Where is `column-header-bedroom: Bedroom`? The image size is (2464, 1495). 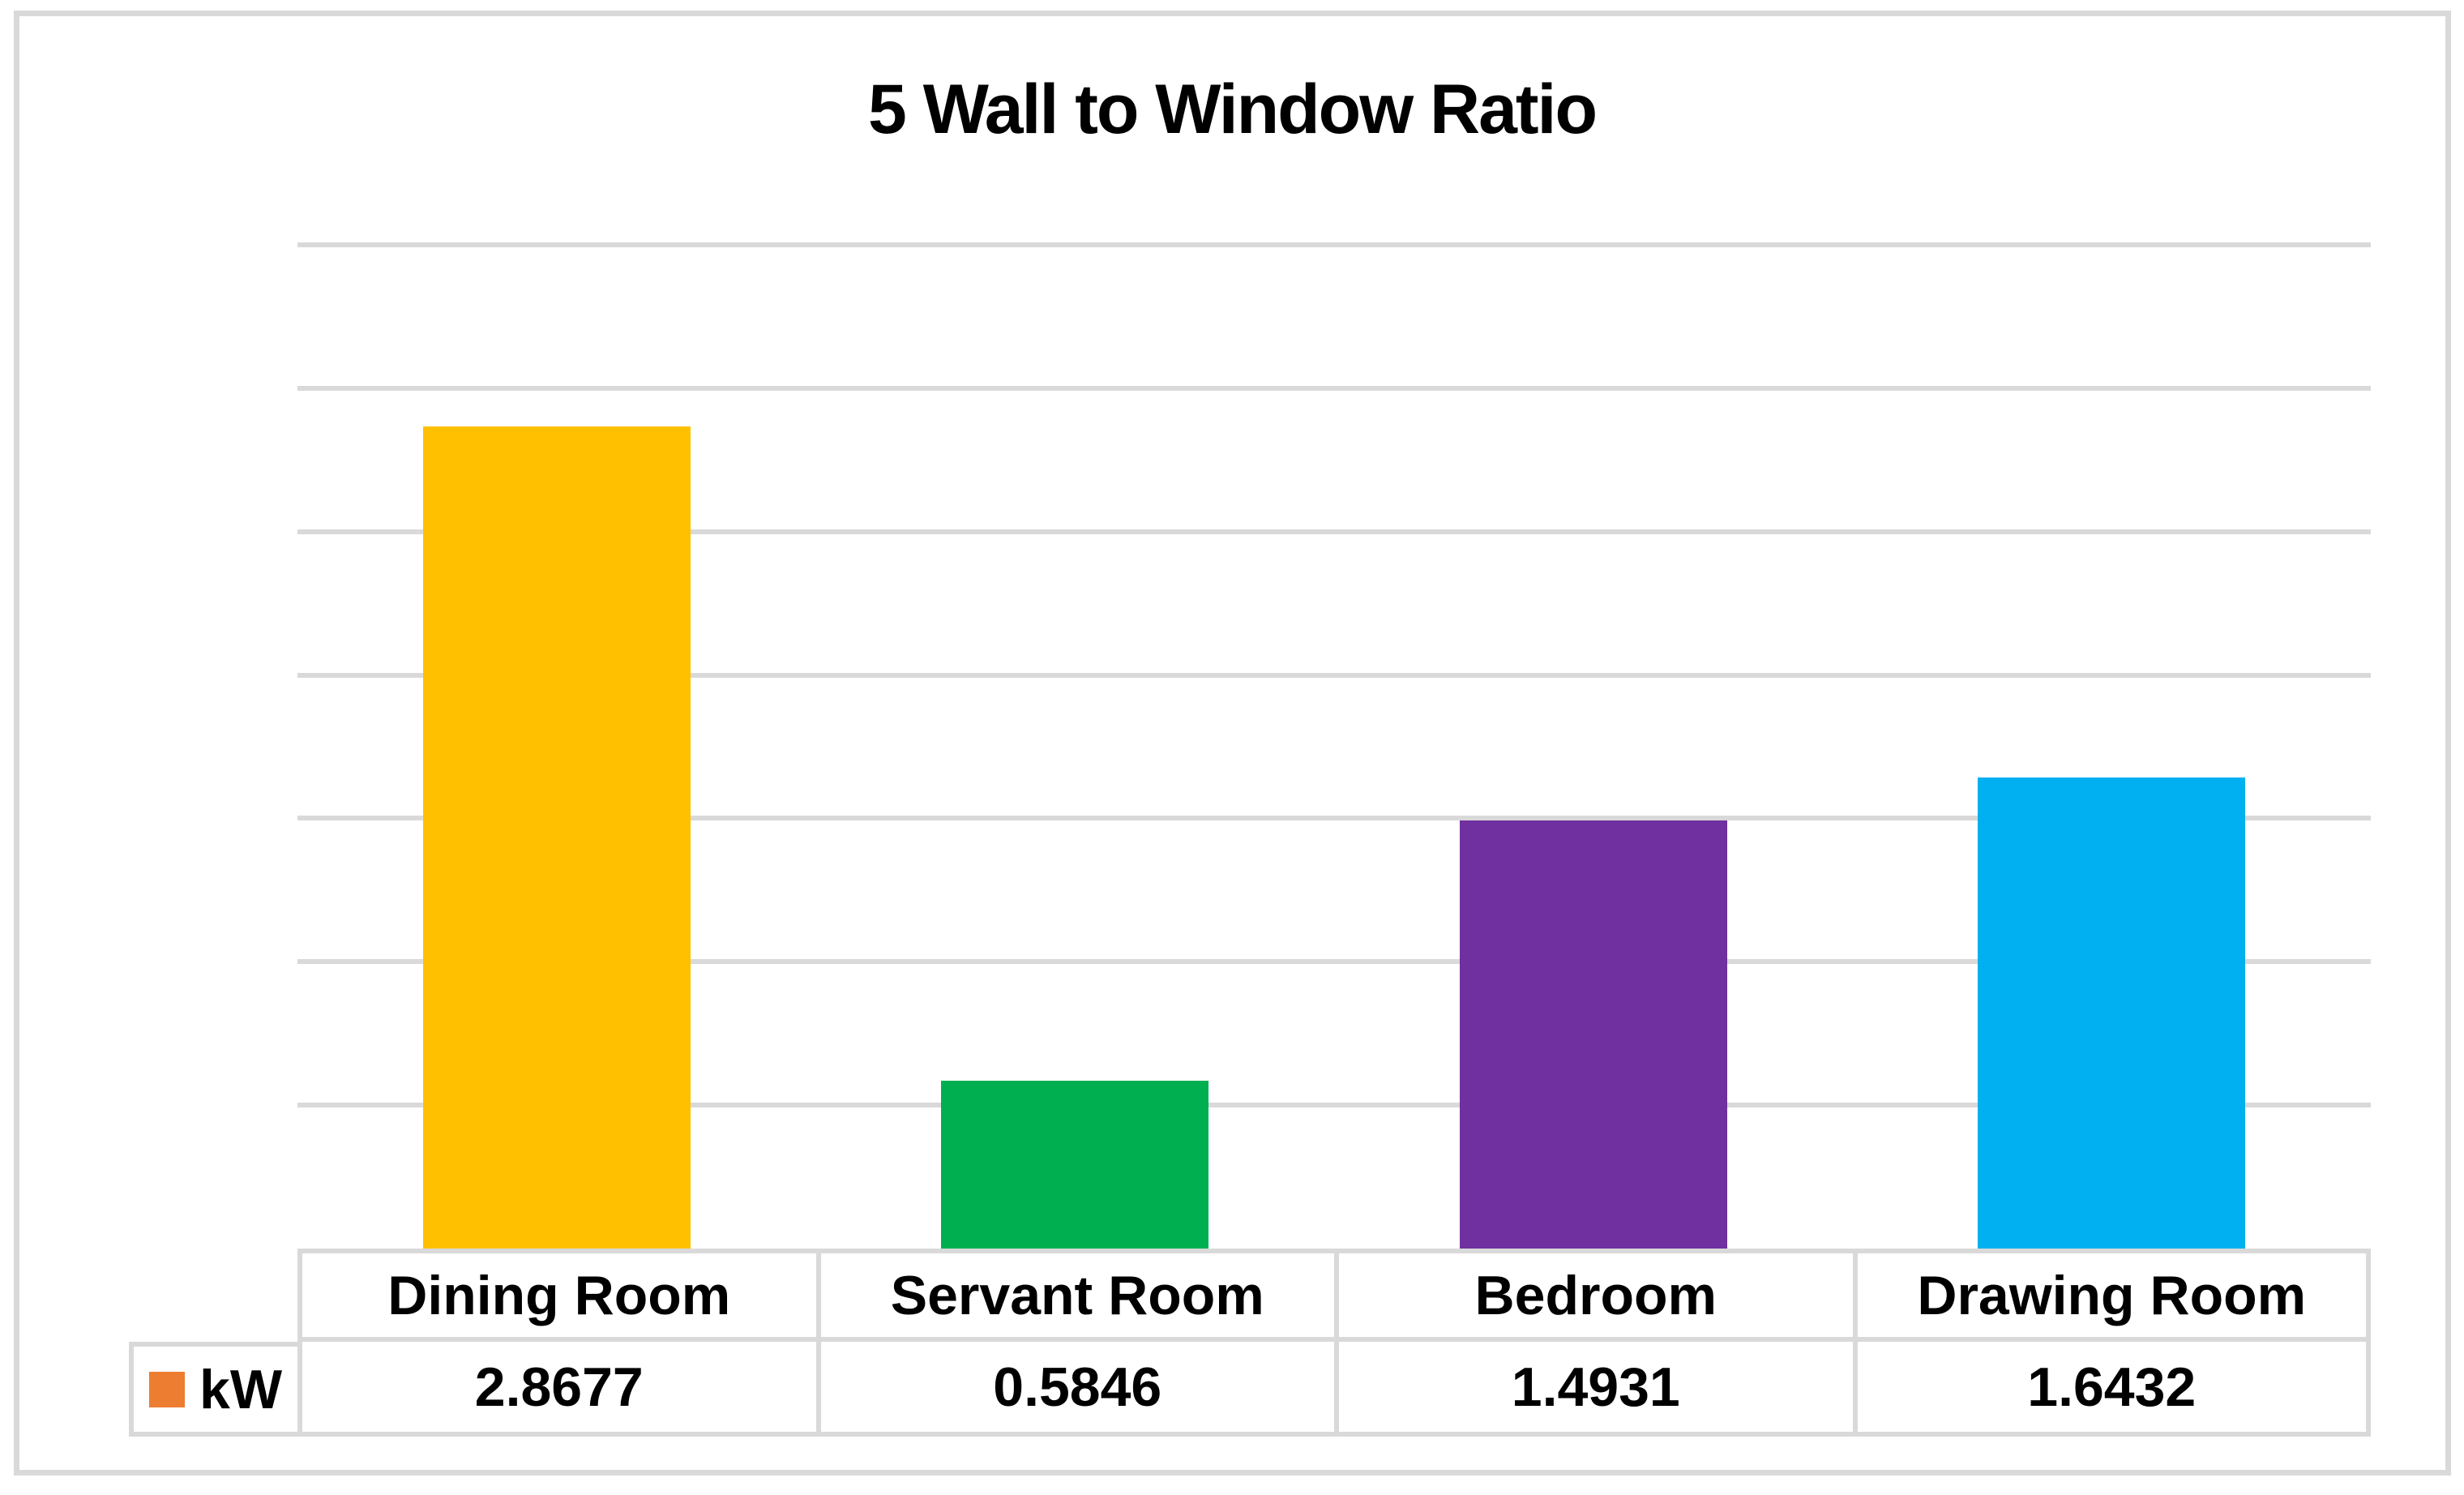
column-header-bedroom: Bedroom is located at coordinates (1593, 1295).